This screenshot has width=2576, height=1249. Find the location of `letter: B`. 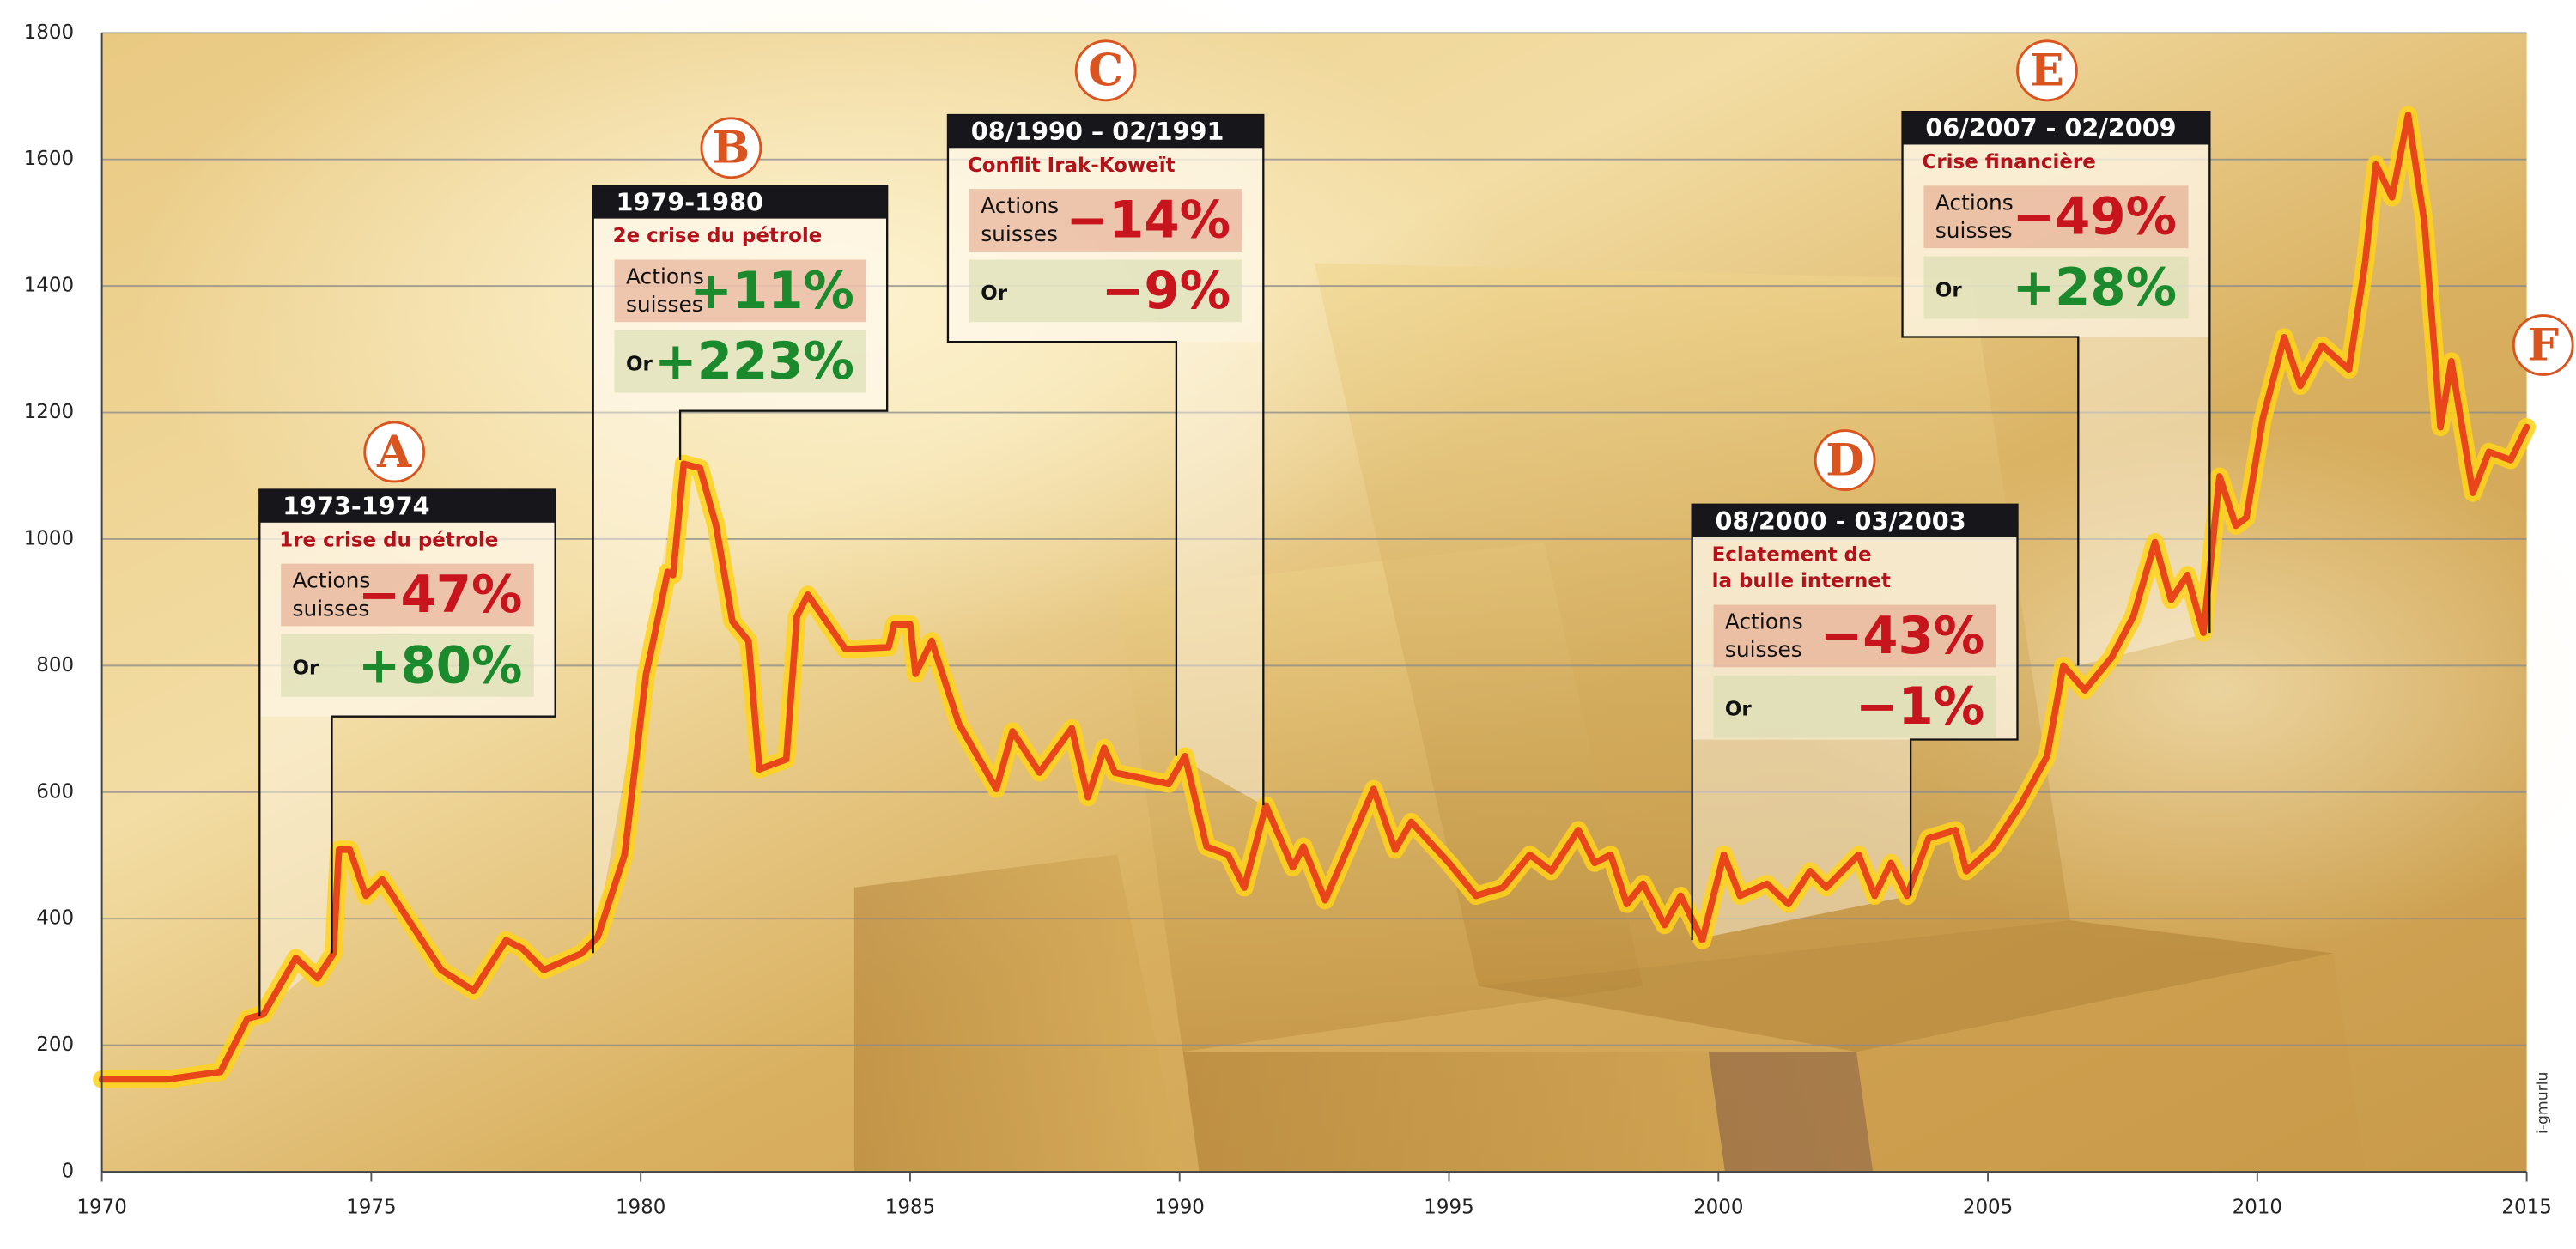

letter: B is located at coordinates (731, 148).